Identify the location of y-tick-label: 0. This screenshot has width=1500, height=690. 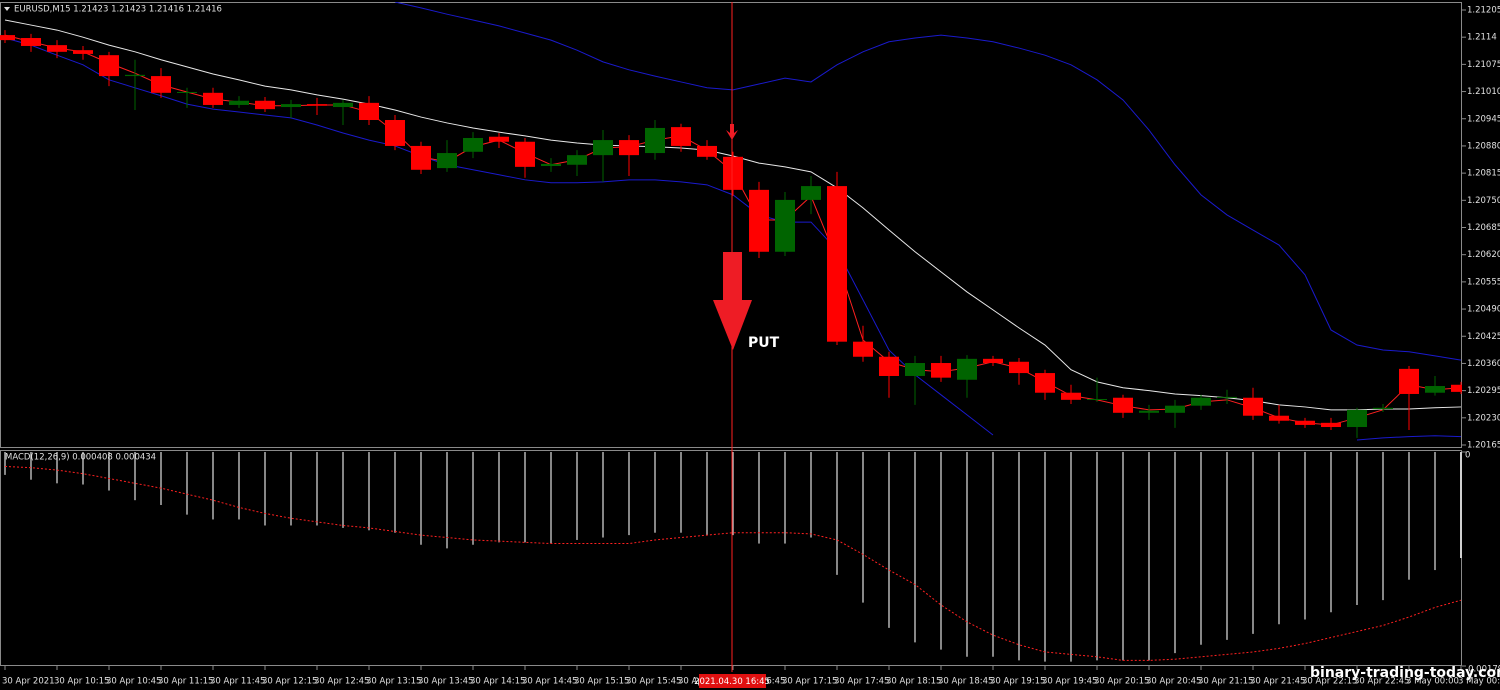
(1467, 456).